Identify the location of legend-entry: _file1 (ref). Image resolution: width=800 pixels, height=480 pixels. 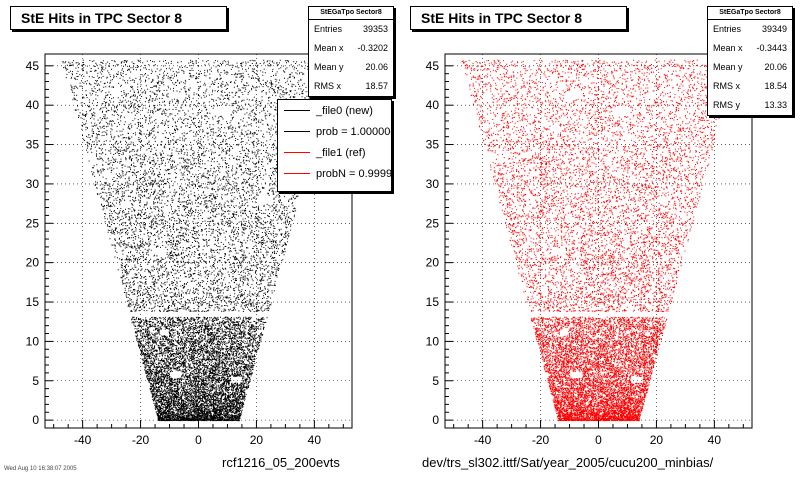
(334, 152).